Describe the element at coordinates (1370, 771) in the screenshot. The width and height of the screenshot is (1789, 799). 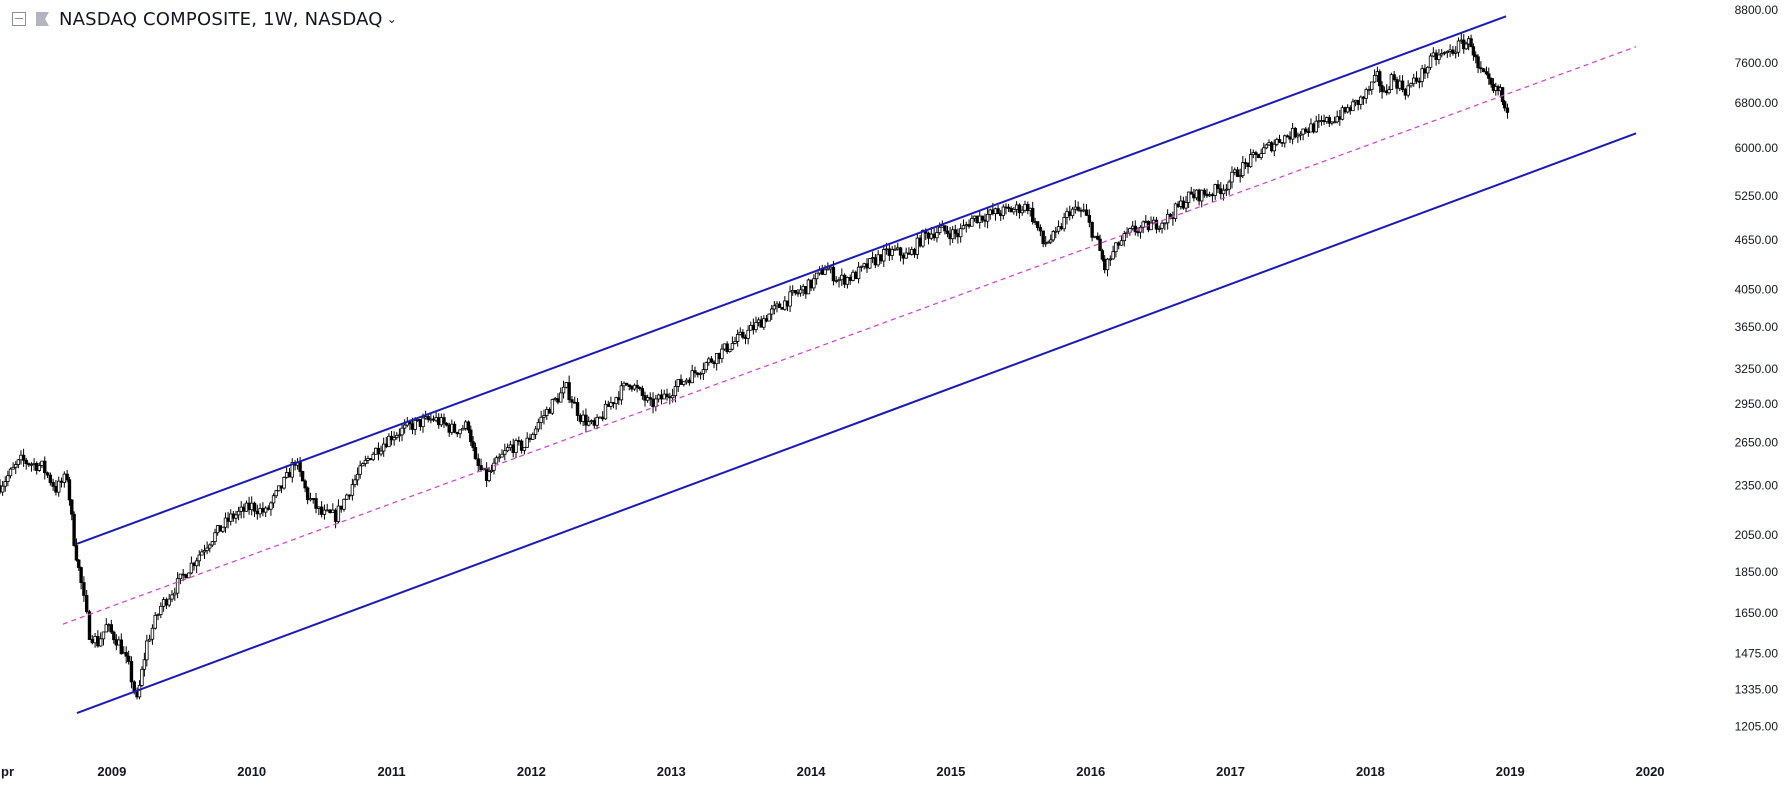
I see `x-tick-label: 2018` at that location.